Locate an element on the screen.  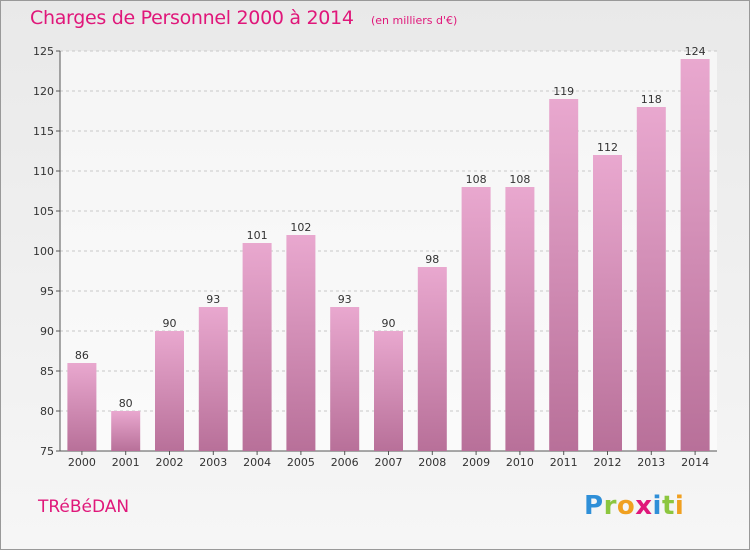
x-tick-label: 2008 is located at coordinates (432, 462).